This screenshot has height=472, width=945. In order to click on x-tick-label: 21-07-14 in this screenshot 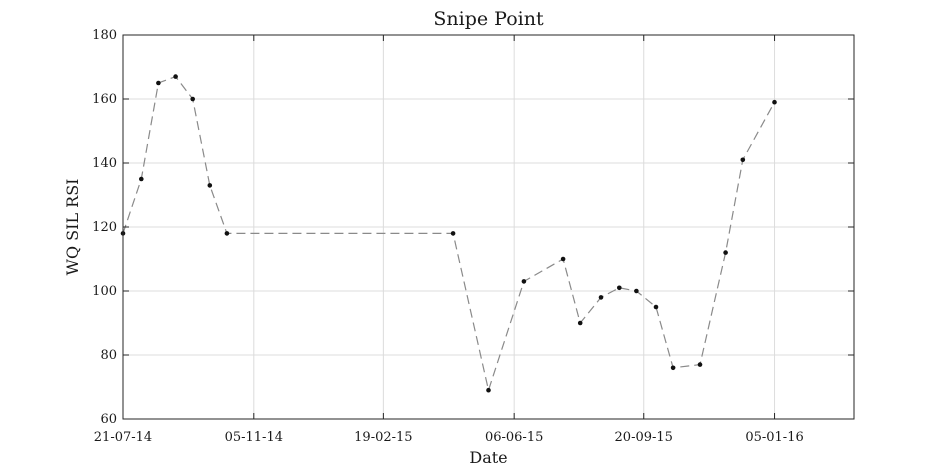, I will do `click(123, 437)`.